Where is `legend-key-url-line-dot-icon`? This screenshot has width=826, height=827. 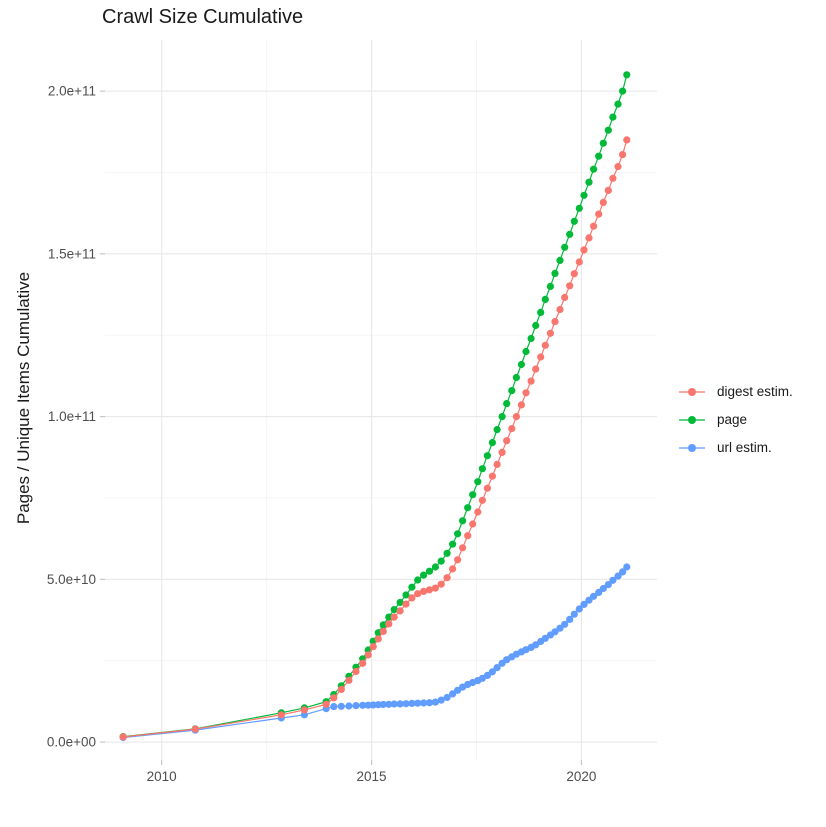
legend-key-url-line-dot-icon is located at coordinates (692, 447).